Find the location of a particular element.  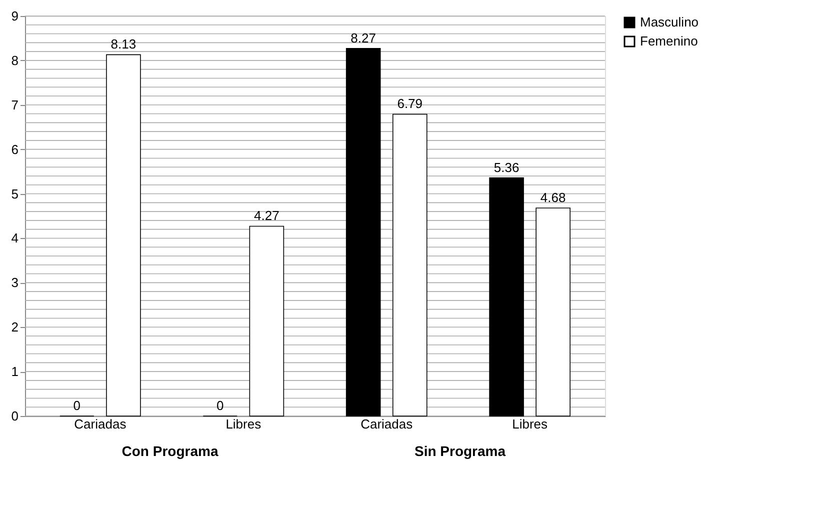

y-tick-label: 9 is located at coordinates (14, 16).